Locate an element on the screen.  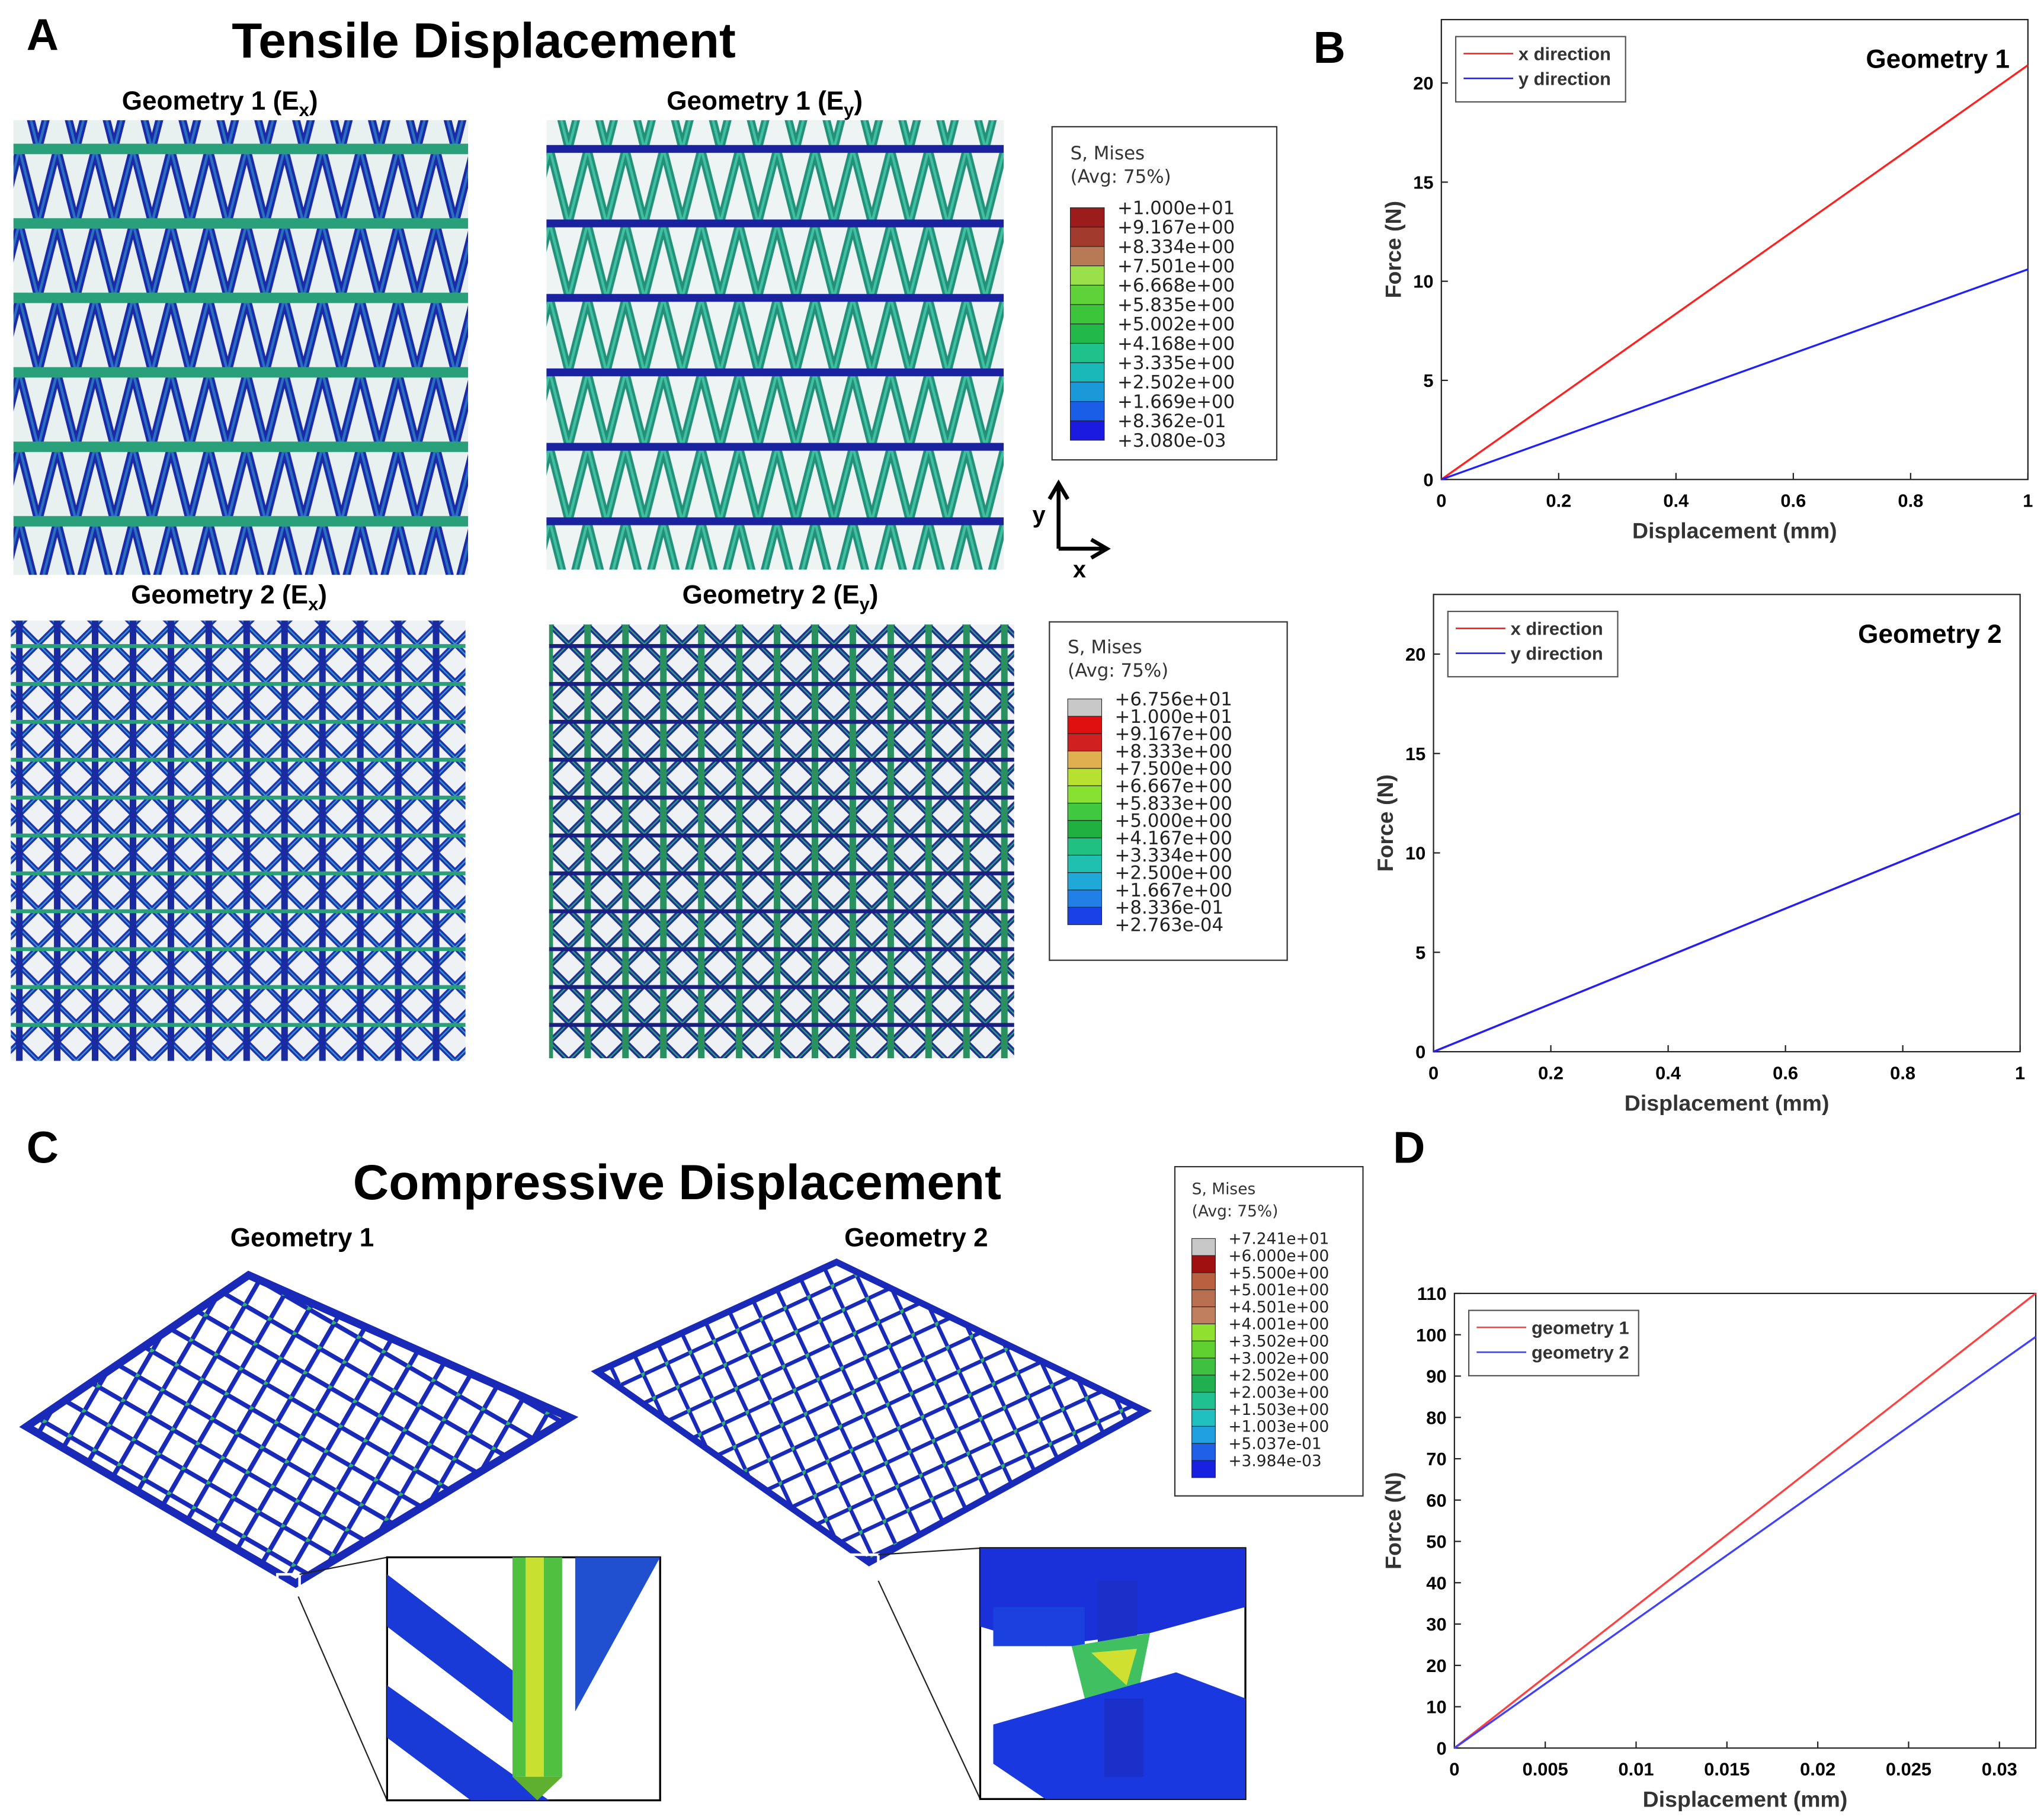
zoom-callout is located at coordinates (628, 1674).